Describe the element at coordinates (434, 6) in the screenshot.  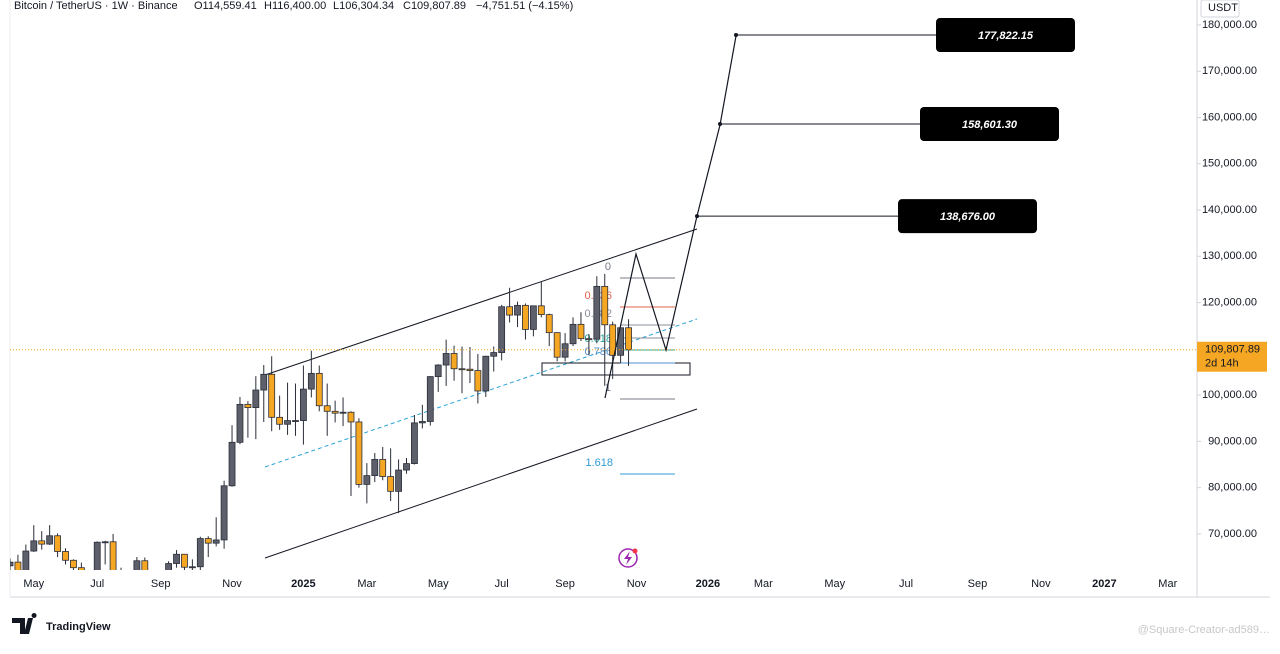
I see `header-close: C109,807.89` at that location.